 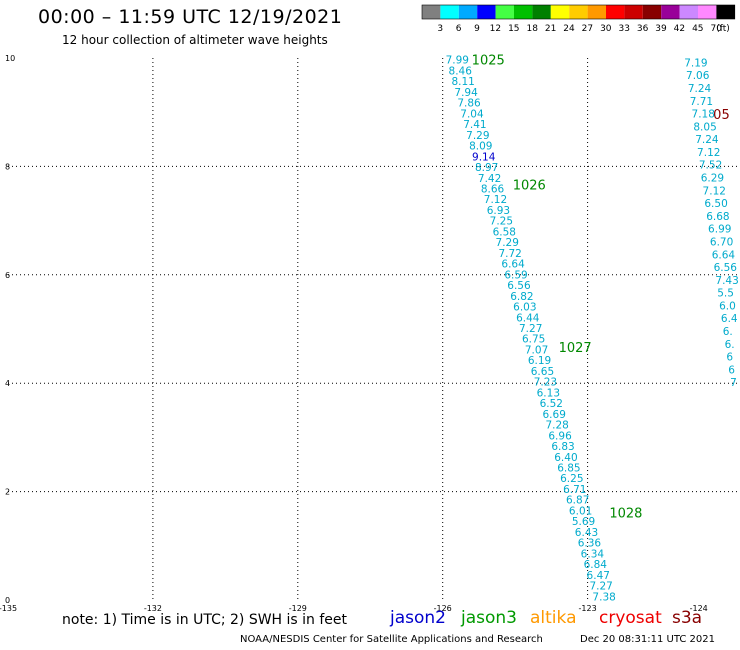 I want to click on wave-height-value: 6.68, so click(x=717, y=217).